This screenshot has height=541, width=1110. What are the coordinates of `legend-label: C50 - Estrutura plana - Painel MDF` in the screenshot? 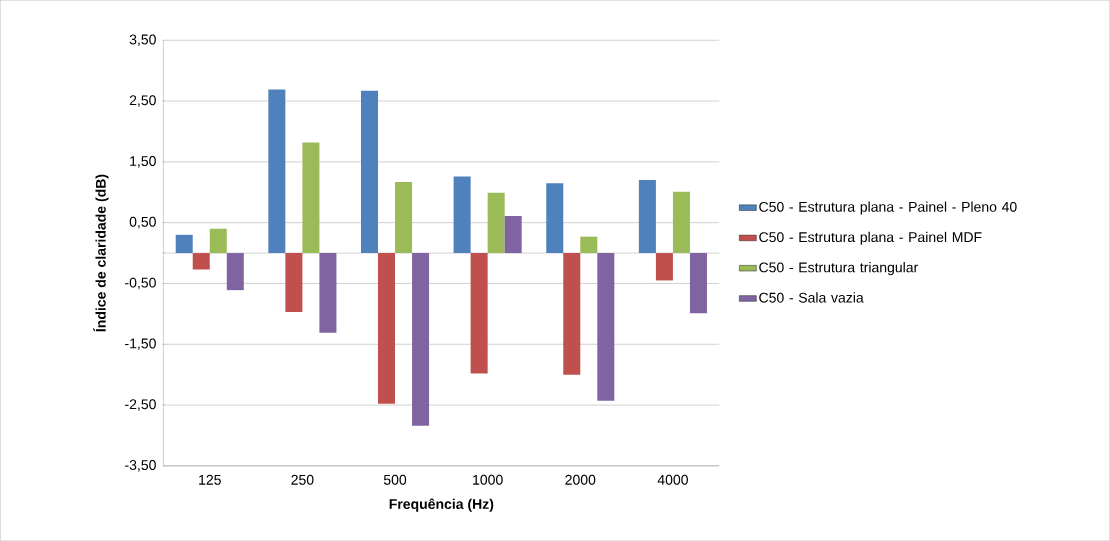 It's located at (870, 238).